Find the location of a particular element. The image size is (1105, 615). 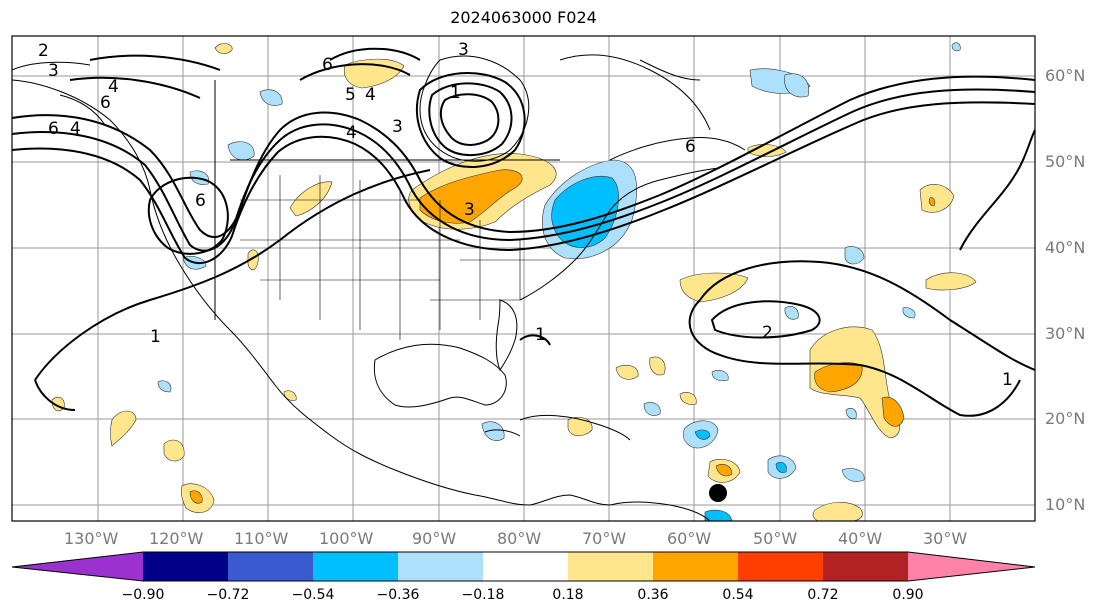

lon-label: 50°W is located at coordinates (775, 538).